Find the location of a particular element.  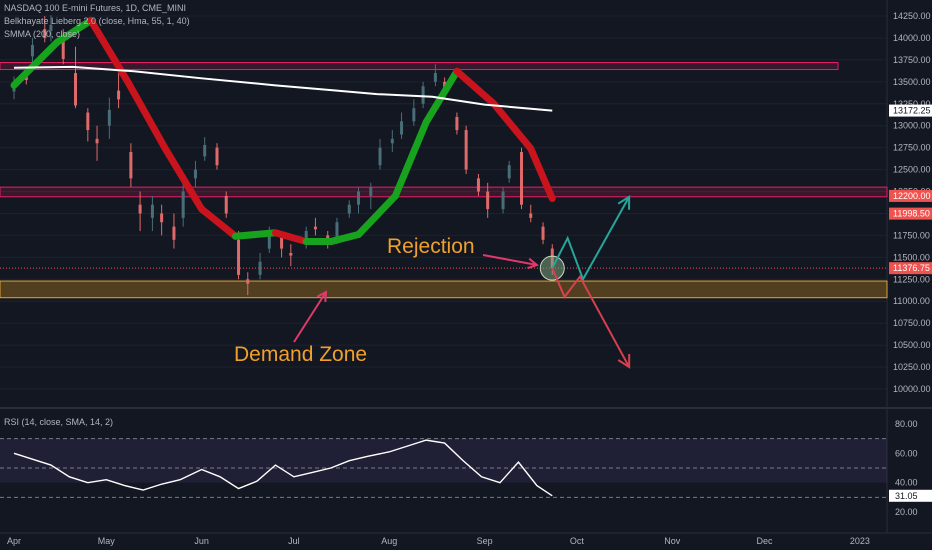

indicator-legend-smma: SMMA (200, close) is located at coordinates (42, 34).